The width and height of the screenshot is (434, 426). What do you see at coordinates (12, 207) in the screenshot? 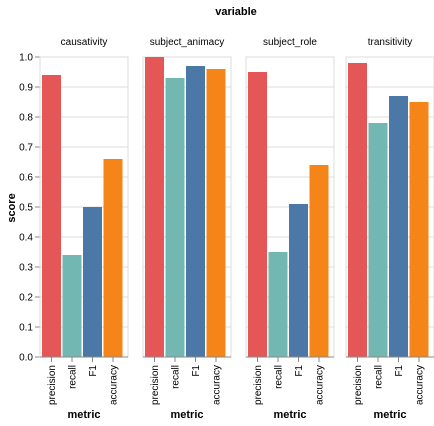
I see `y-axis-title: score` at bounding box center [12, 207].